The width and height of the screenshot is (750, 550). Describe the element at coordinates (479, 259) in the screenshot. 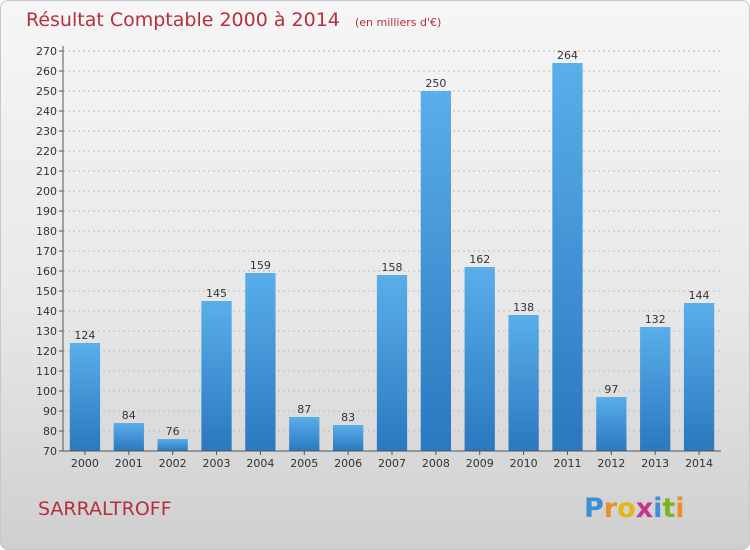

I see `value-label-2009: 162` at that location.